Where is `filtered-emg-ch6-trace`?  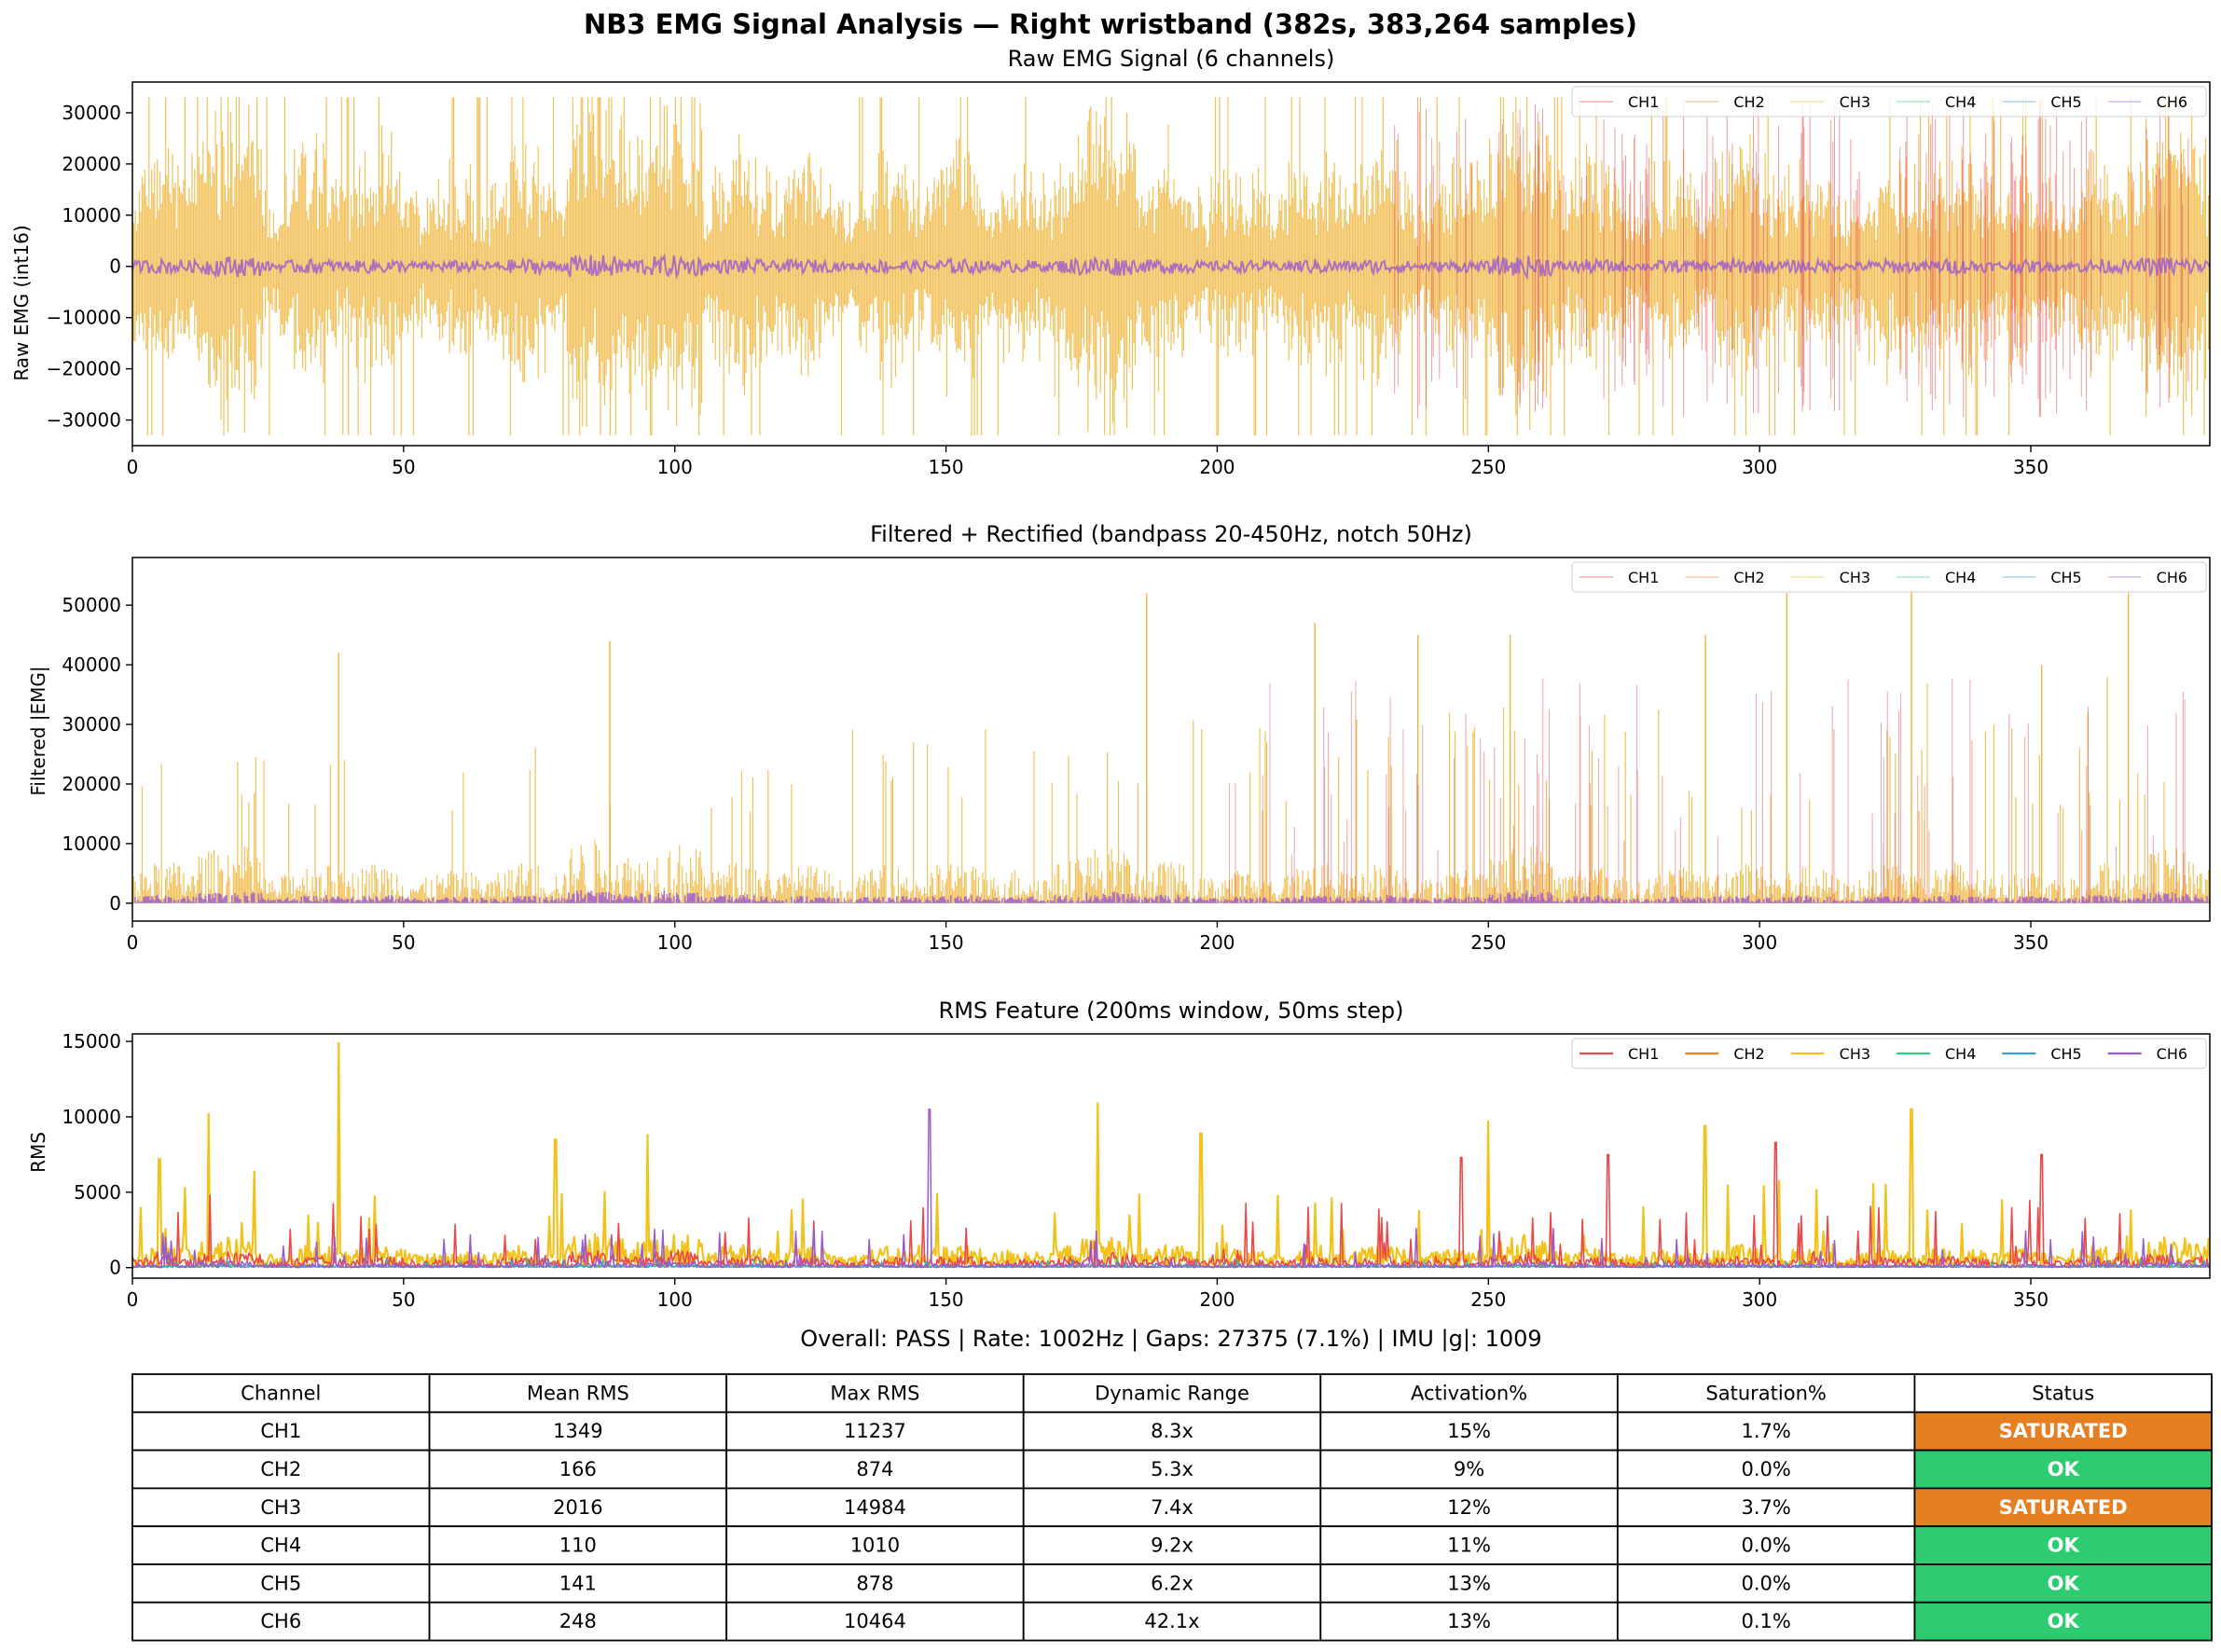
filtered-emg-ch6-trace is located at coordinates (1171, 896).